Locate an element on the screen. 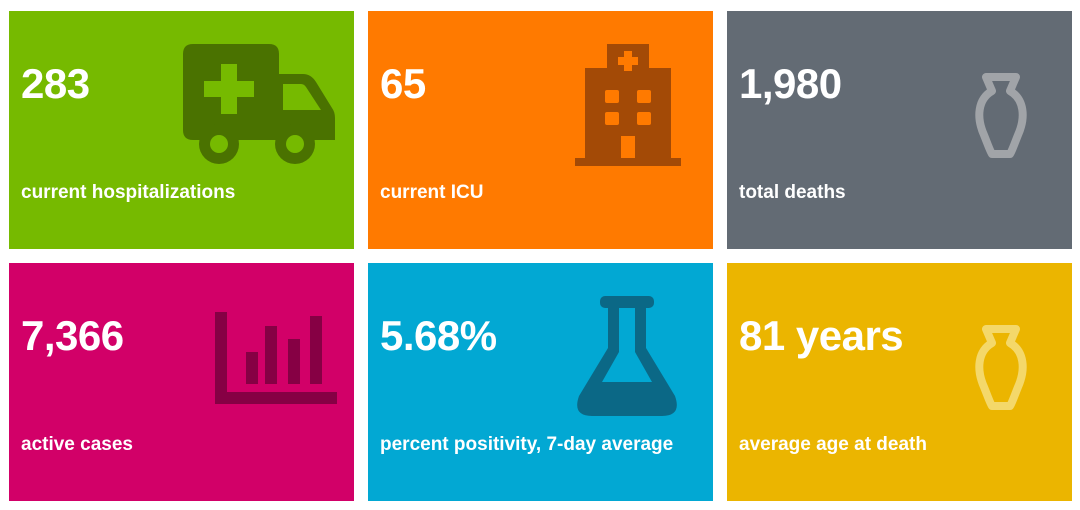 The width and height of the screenshot is (1080, 510). stat-card-active-cases: 7,366 active cases is located at coordinates (181, 382).